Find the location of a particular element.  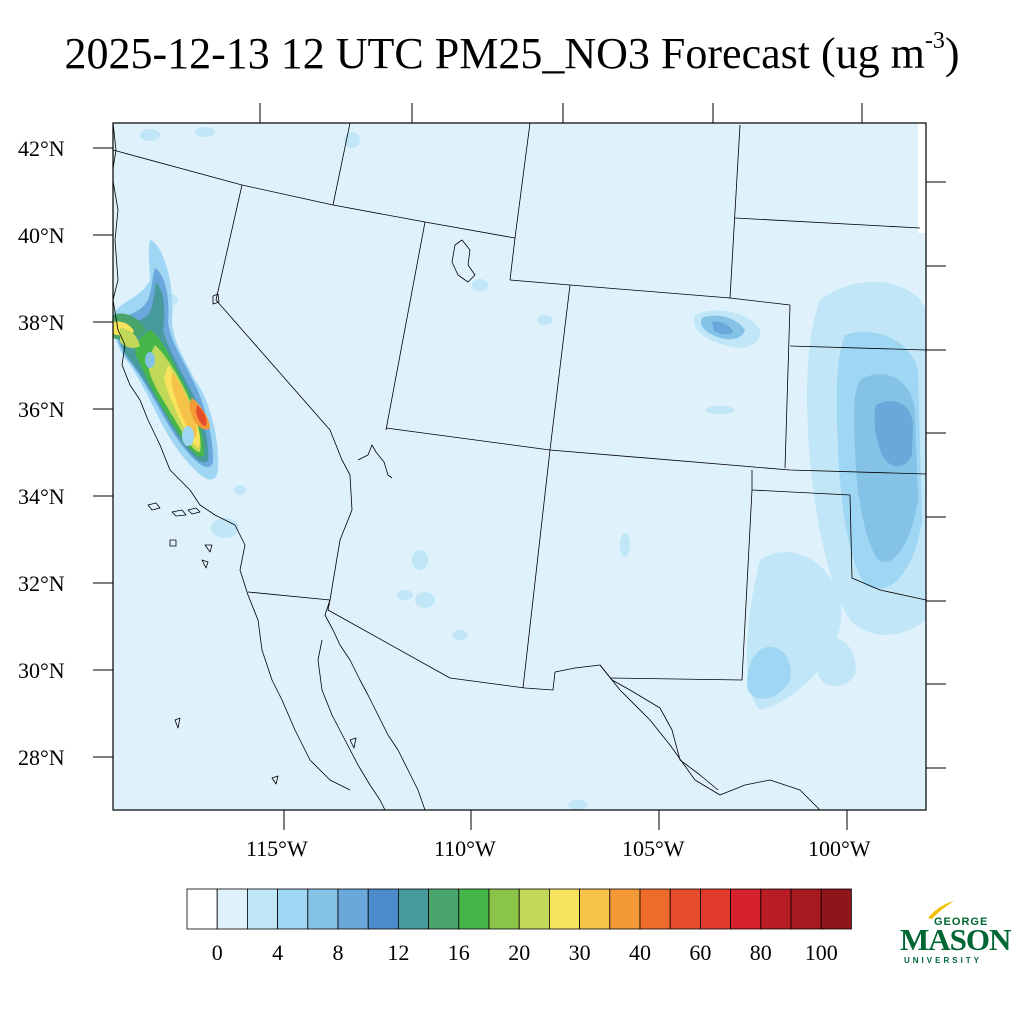

lon-label-100: 100°W is located at coordinates (839, 848).